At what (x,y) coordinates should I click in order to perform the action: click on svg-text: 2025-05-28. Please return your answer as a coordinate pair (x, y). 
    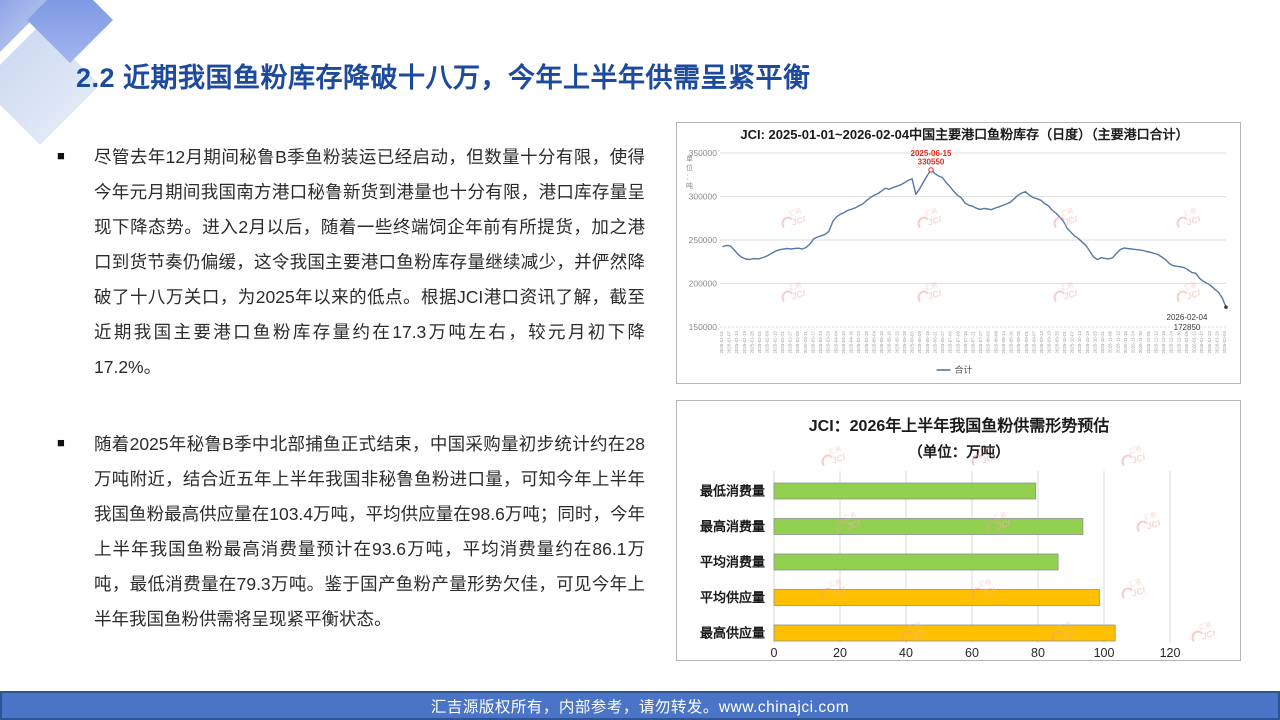
    Looking at the image, I should click on (904, 341).